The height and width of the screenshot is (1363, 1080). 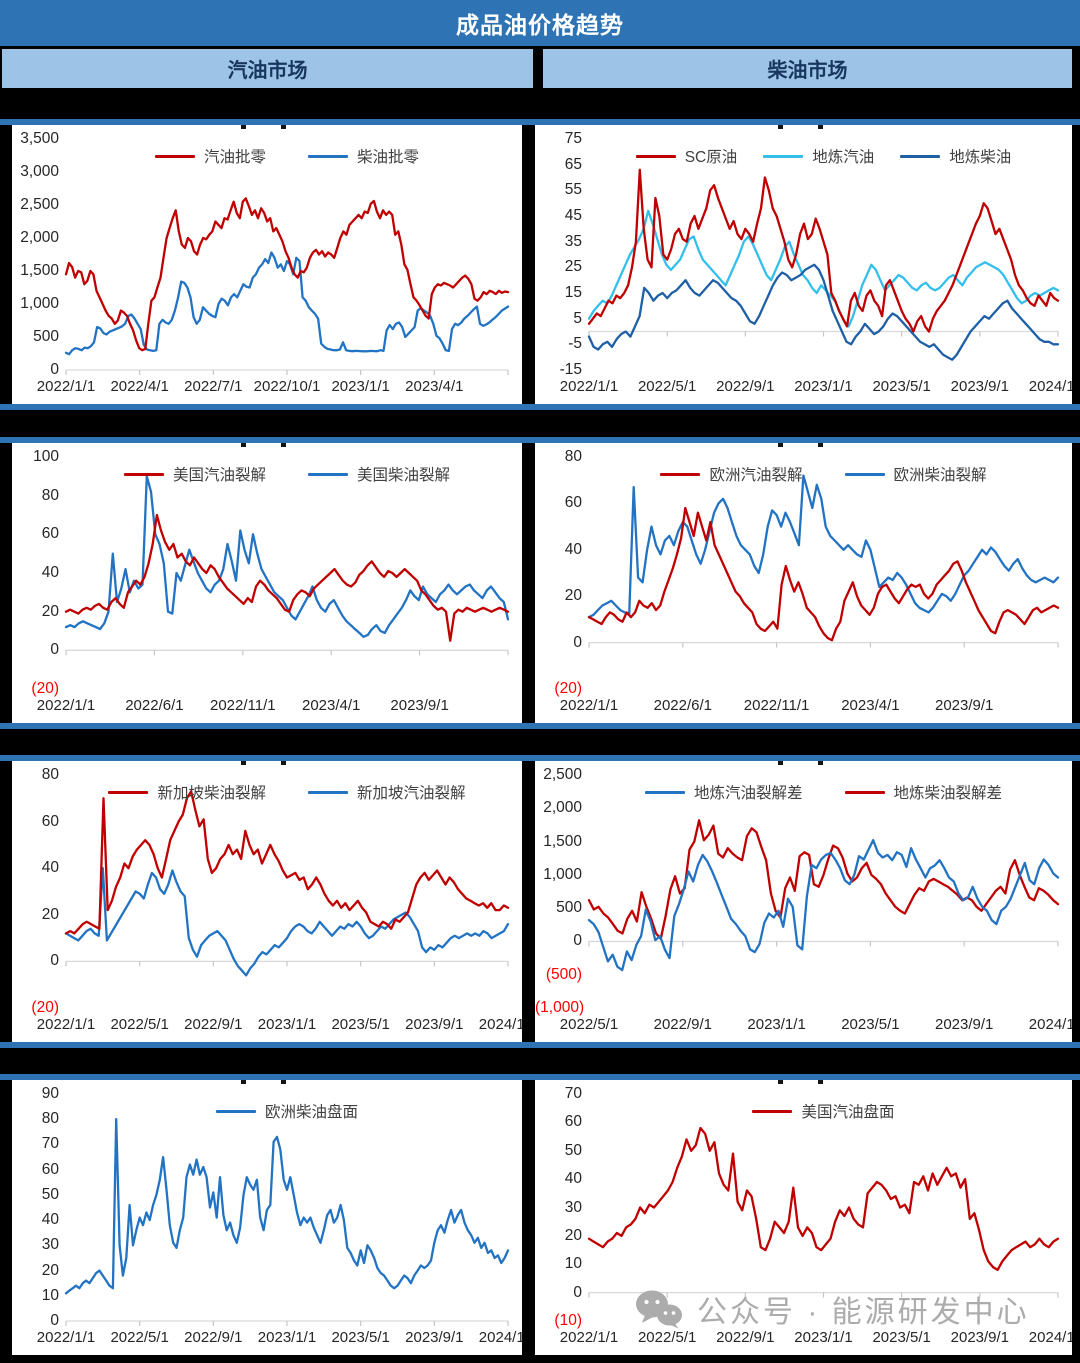 I want to click on y-tick-label: -5, so click(x=575, y=344).